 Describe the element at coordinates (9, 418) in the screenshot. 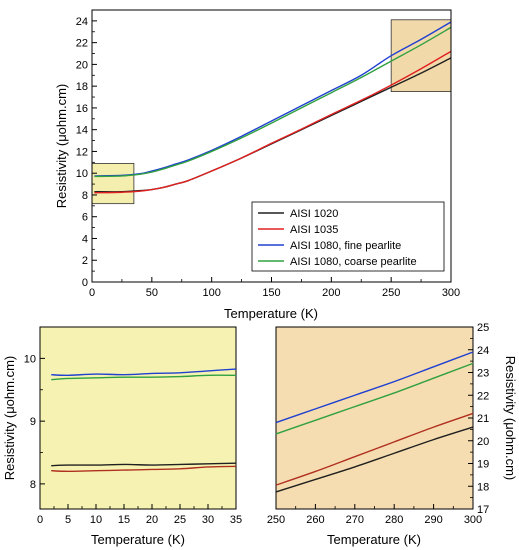

I see `inset-low-y-axis-label: Resistivity (μohm.cm)` at that location.